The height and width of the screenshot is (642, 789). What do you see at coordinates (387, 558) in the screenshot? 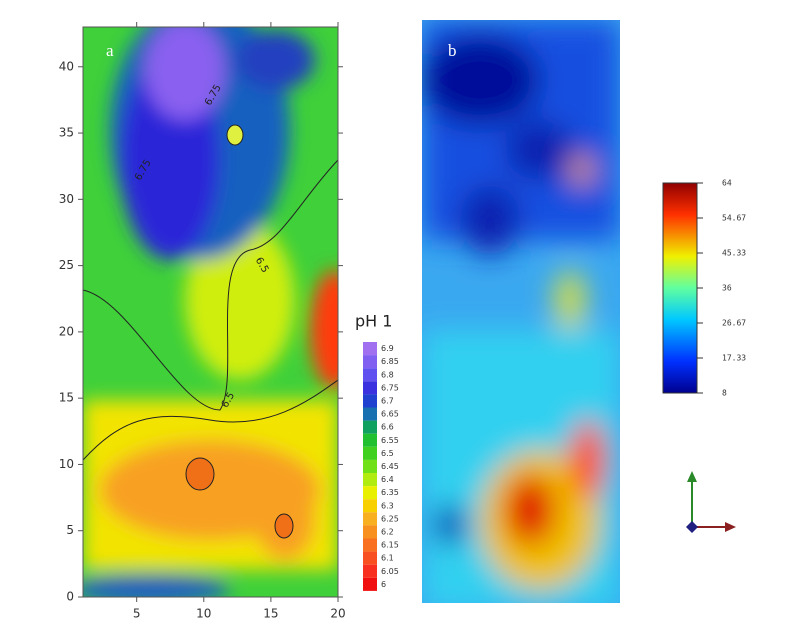
I see `colorbar-label: 6.1` at bounding box center [387, 558].